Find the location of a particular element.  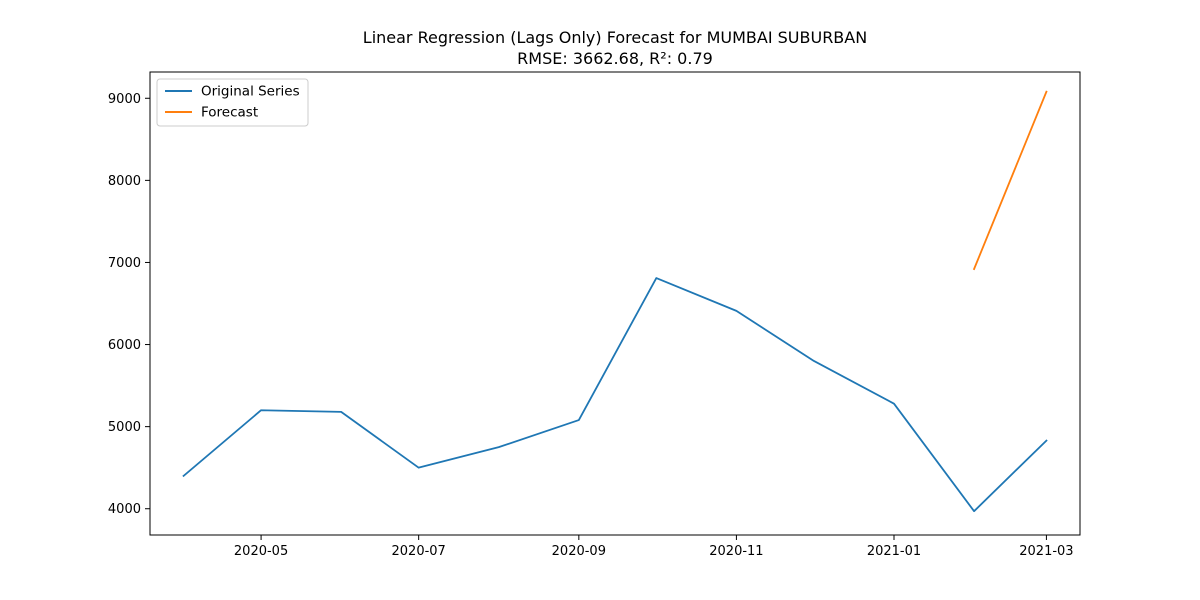

chart-subtitle: RMSE: 3662.68, R²: 0.79 is located at coordinates (615, 58).